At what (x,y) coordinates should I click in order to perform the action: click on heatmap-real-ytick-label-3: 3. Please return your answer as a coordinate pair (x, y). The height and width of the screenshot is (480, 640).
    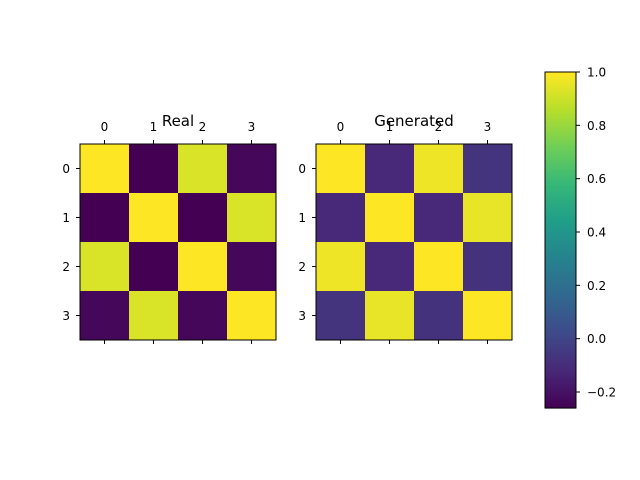
    Looking at the image, I should click on (66, 316).